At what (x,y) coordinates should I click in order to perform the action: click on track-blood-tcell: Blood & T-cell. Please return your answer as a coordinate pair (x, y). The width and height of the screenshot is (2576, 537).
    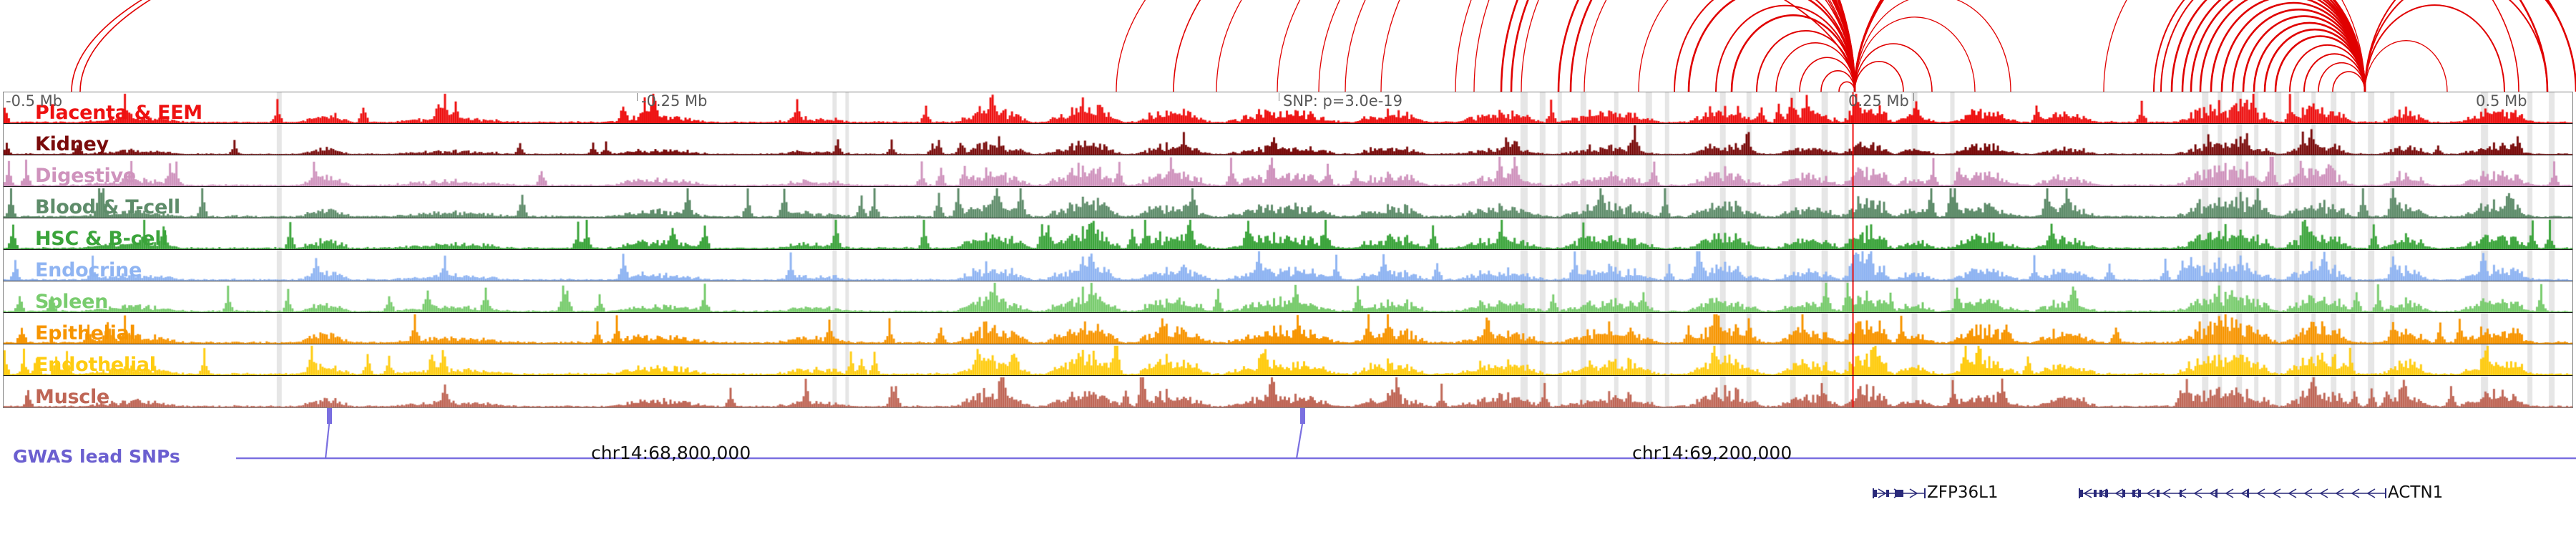
    Looking at the image, I should click on (1288, 202).